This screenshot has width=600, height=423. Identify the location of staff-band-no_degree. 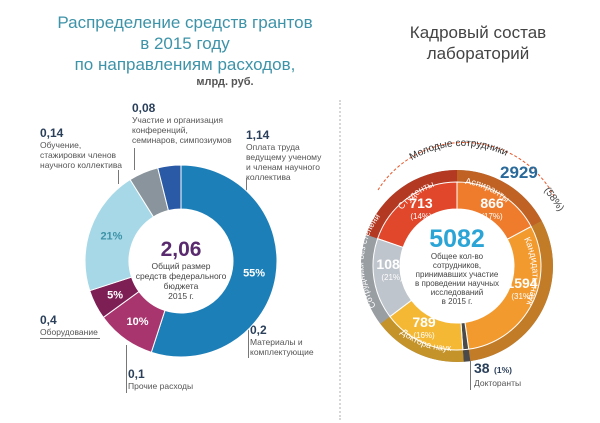
(375, 279).